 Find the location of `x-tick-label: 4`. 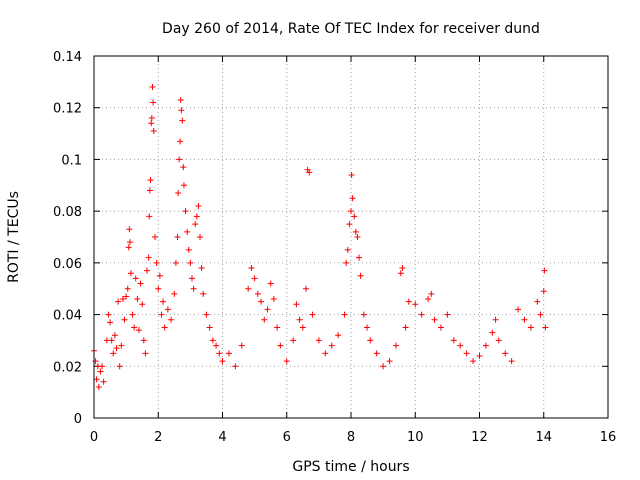

x-tick-label: 4 is located at coordinates (222, 437).